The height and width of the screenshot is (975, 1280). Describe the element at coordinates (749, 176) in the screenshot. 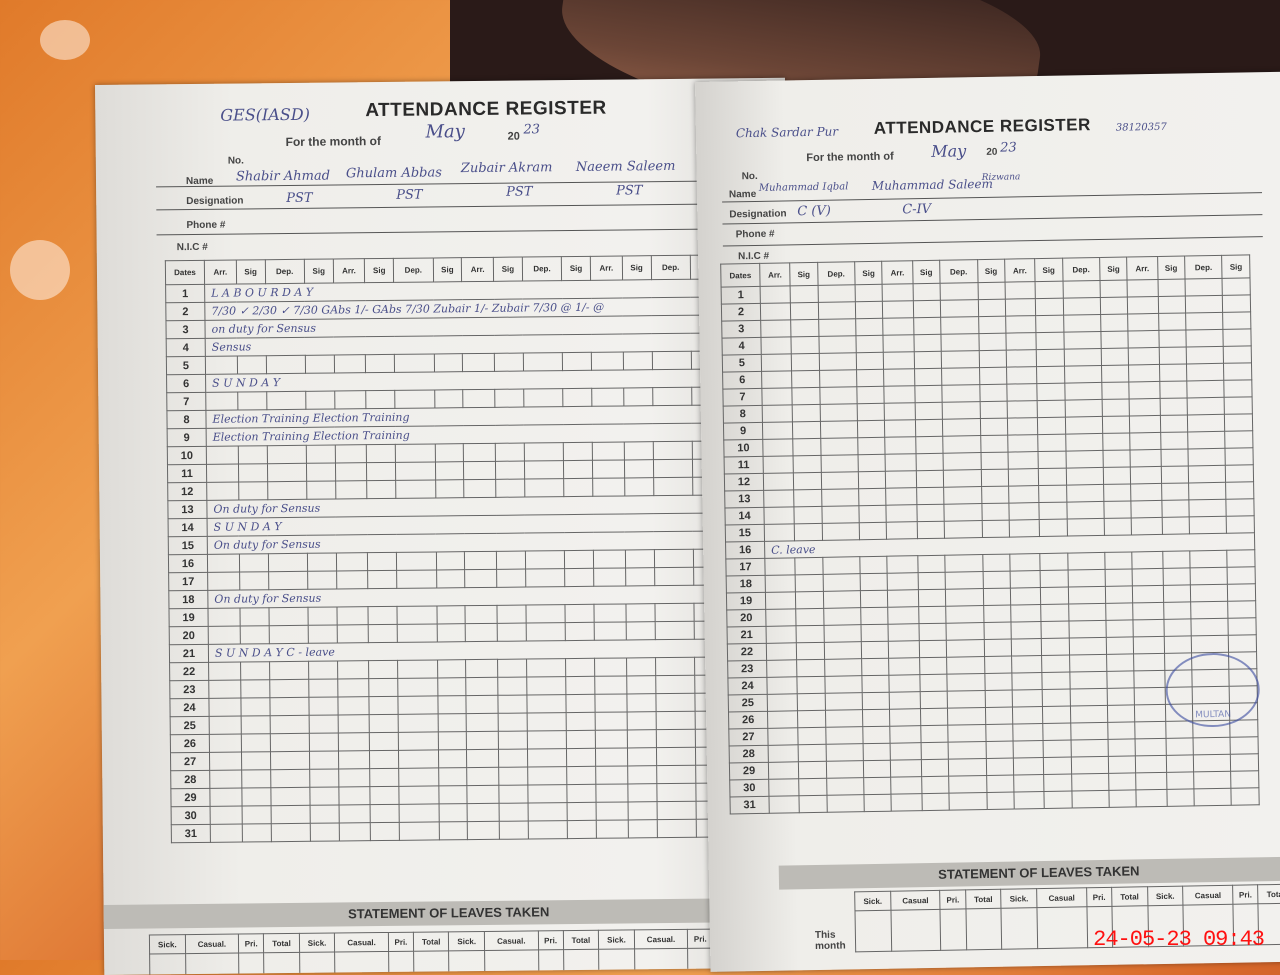

I see `no-label: No.` at that location.